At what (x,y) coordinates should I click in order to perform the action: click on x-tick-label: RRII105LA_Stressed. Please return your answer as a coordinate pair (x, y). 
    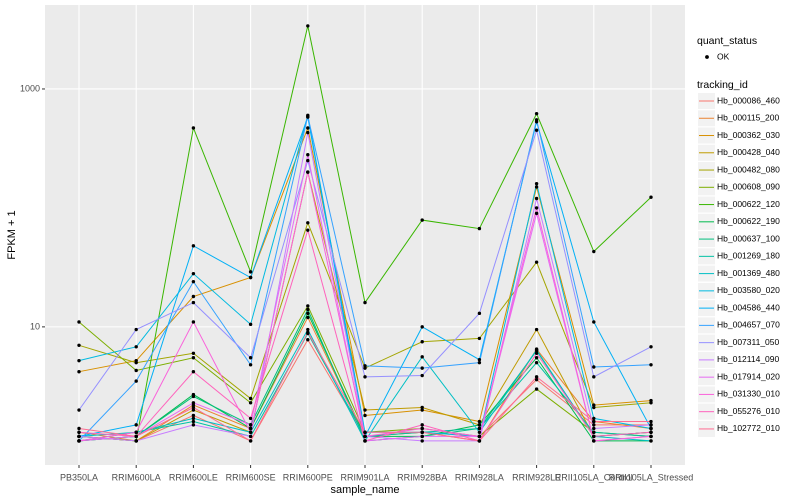
    Looking at the image, I should click on (651, 477).